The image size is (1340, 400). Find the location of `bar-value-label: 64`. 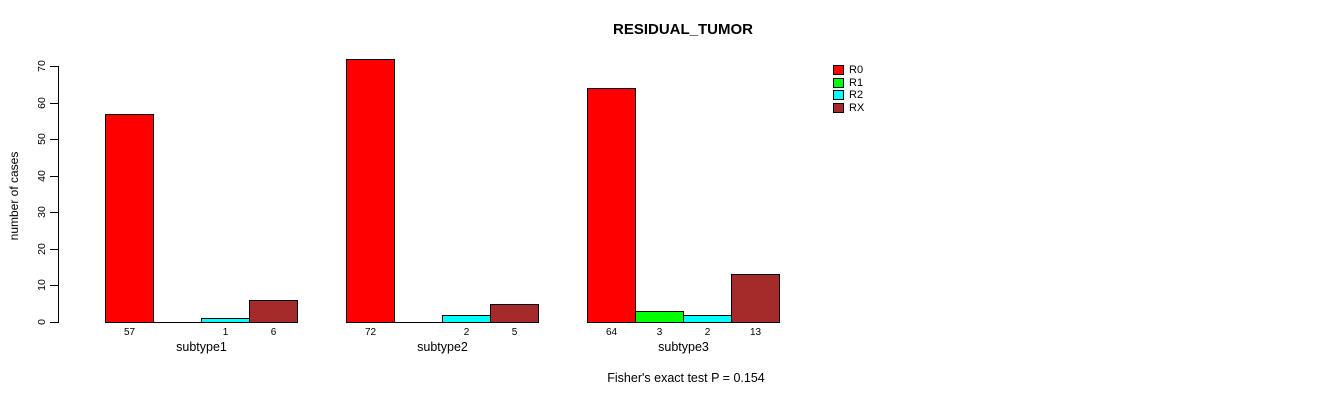

bar-value-label: 64 is located at coordinates (611, 332).